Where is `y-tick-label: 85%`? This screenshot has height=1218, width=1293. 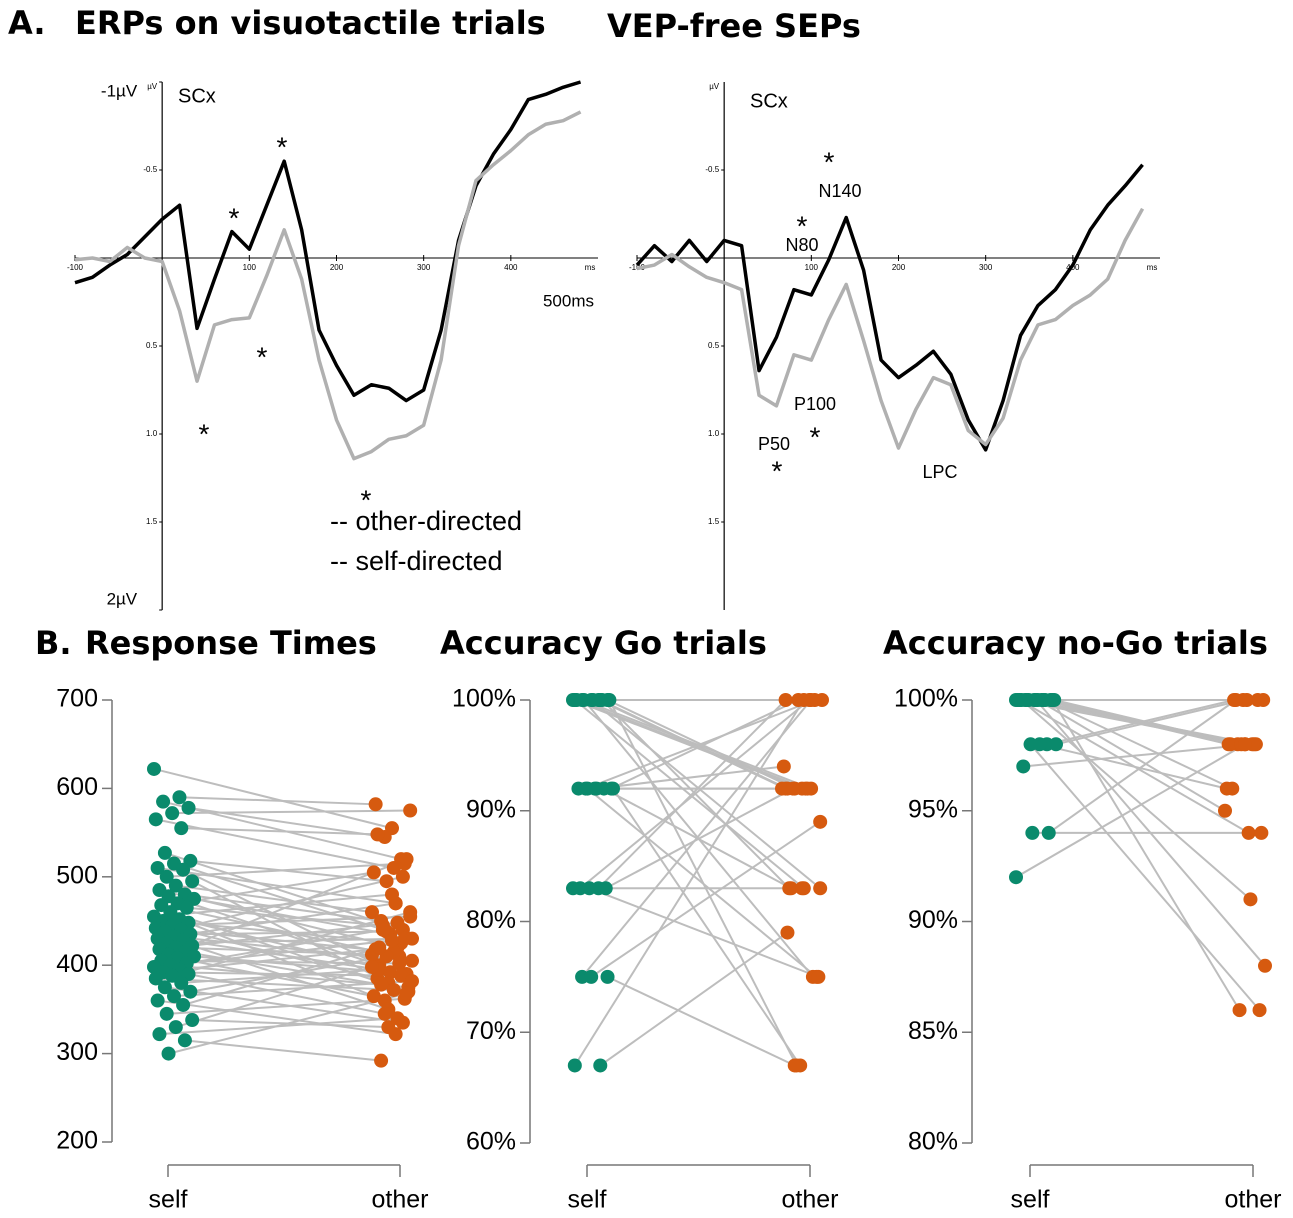
y-tick-label: 85% is located at coordinates (933, 1031).